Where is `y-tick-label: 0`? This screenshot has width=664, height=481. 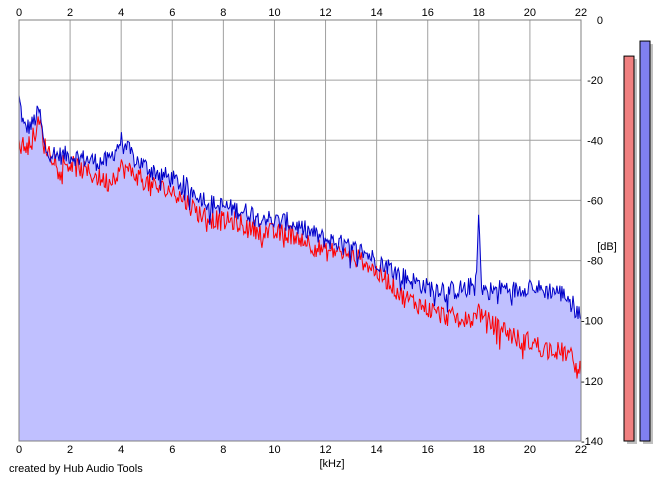
y-tick-label: 0 is located at coordinates (600, 21).